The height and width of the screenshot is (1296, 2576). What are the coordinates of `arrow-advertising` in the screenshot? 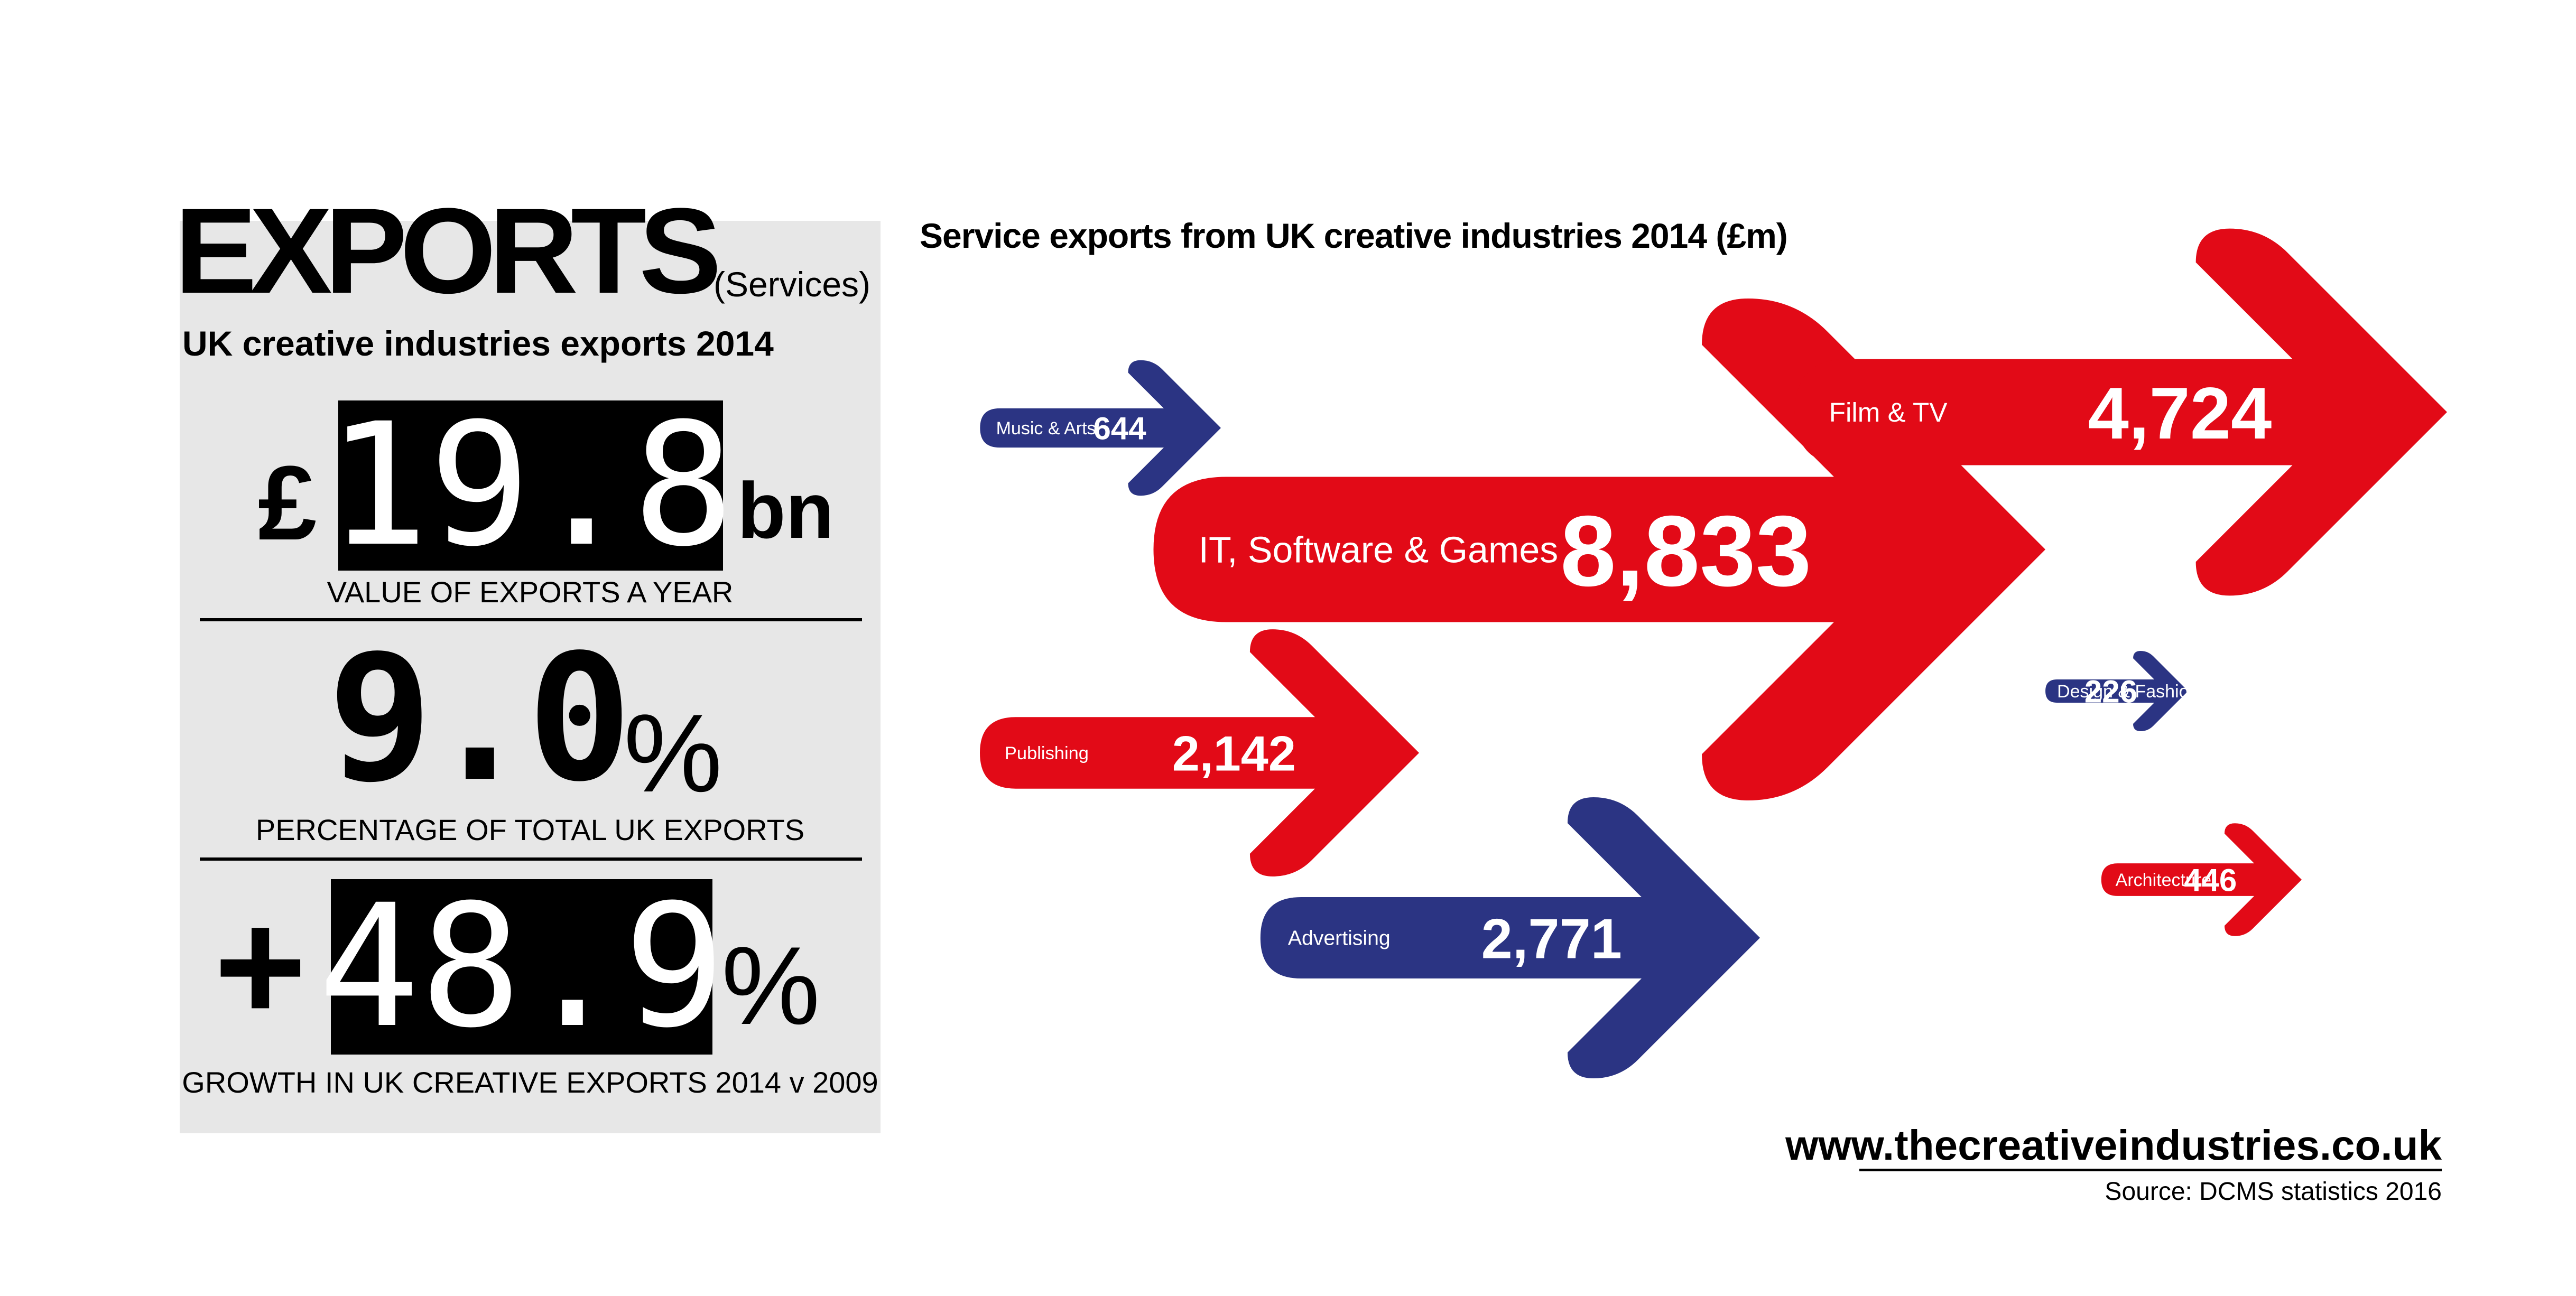 It's located at (1510, 938).